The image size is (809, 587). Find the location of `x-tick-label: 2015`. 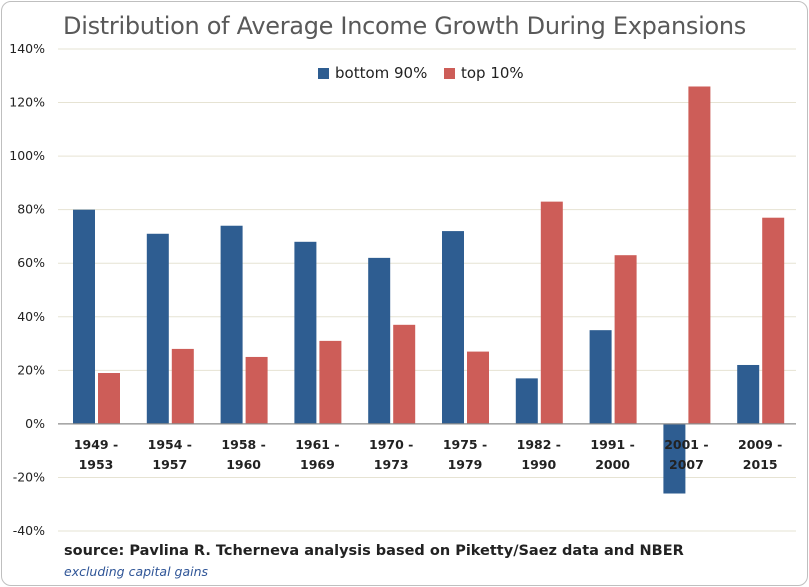

x-tick-label: 2015 is located at coordinates (760, 464).